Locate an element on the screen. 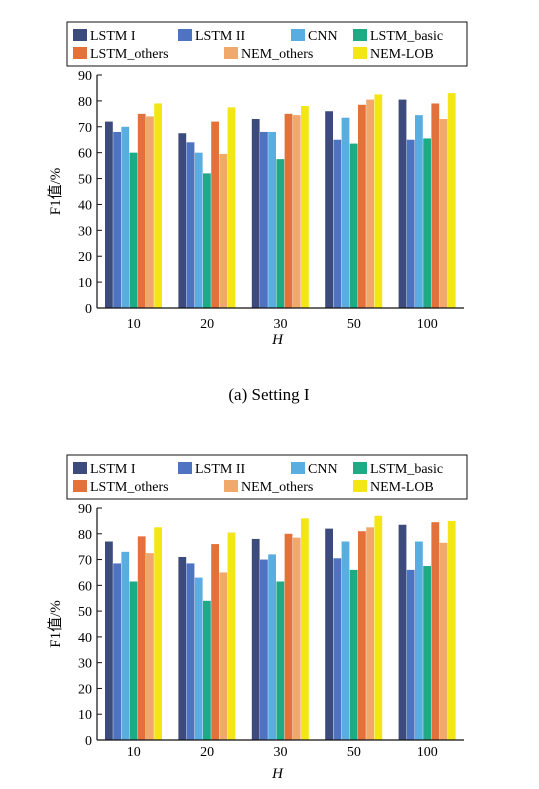  x-tick-label-b-3: 50 is located at coordinates (354, 752).